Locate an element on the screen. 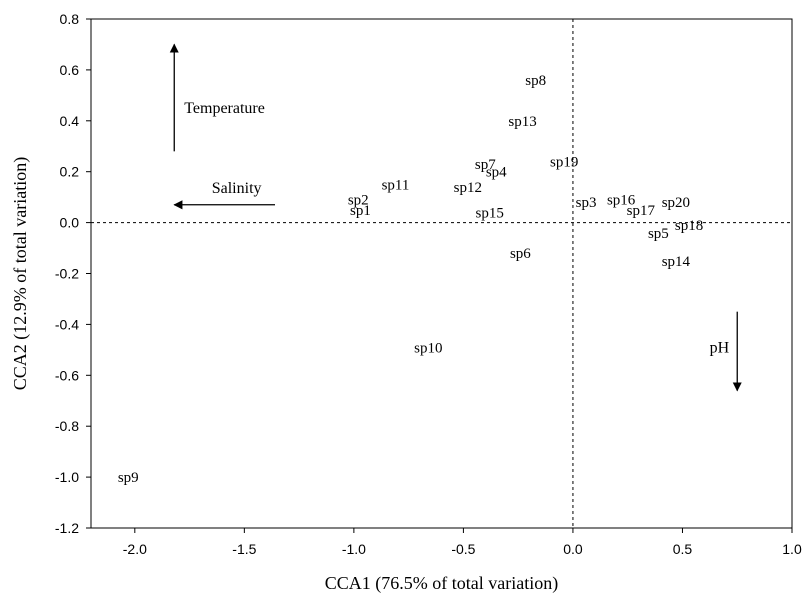  species-point-label: sp1 is located at coordinates (360, 211).